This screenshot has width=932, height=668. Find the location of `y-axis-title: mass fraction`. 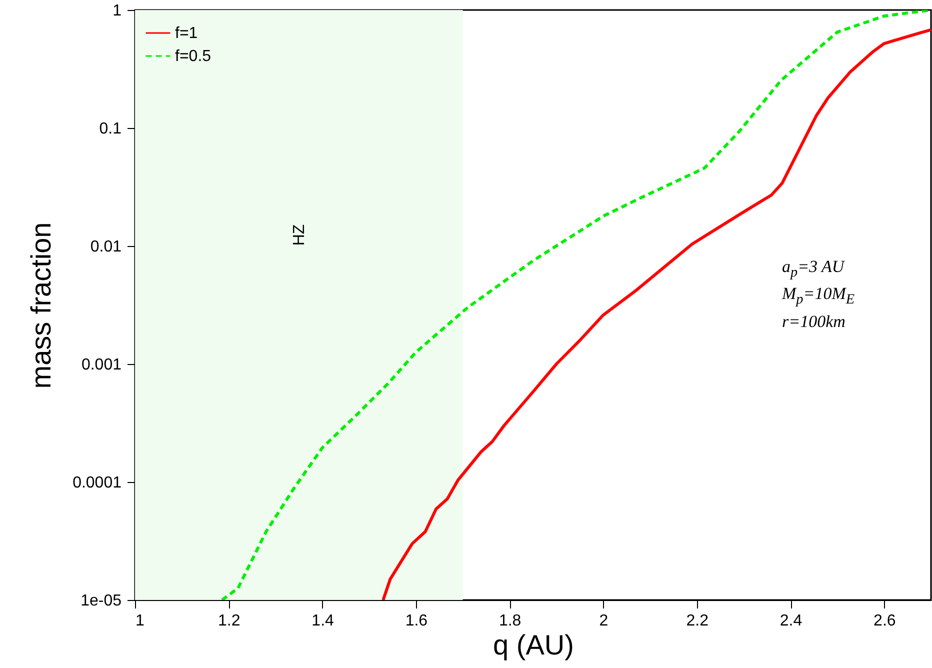

y-axis-title: mass fraction is located at coordinates (41, 305).